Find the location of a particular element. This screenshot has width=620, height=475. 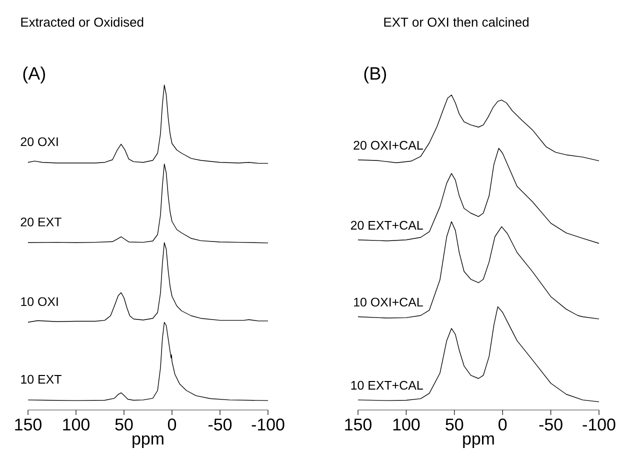

chart-subtitle: (A) is located at coordinates (34, 75).